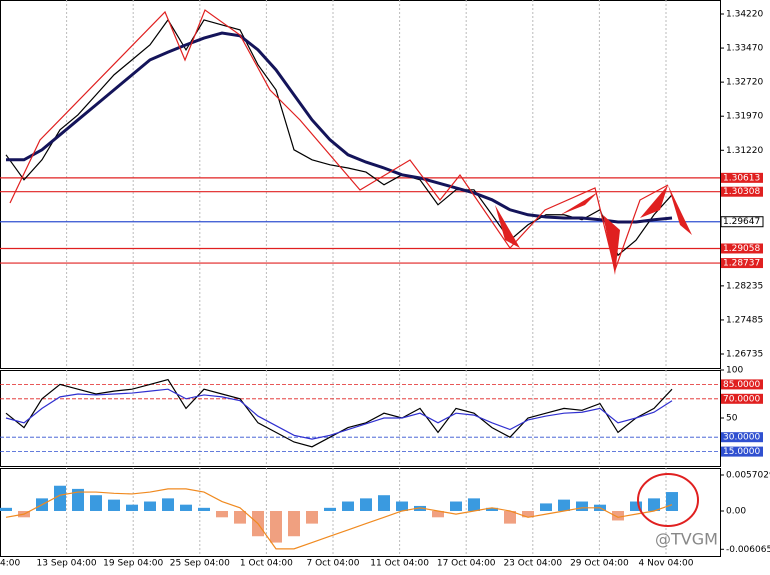  What do you see at coordinates (399, 564) in the screenshot?
I see `x-tick-label: 11 Oct 04:00` at bounding box center [399, 564].